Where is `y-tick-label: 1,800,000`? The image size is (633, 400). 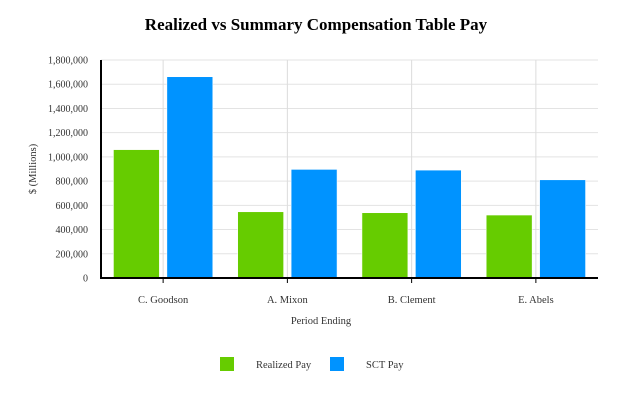 y-tick-label: 1,800,000 is located at coordinates (68, 61).